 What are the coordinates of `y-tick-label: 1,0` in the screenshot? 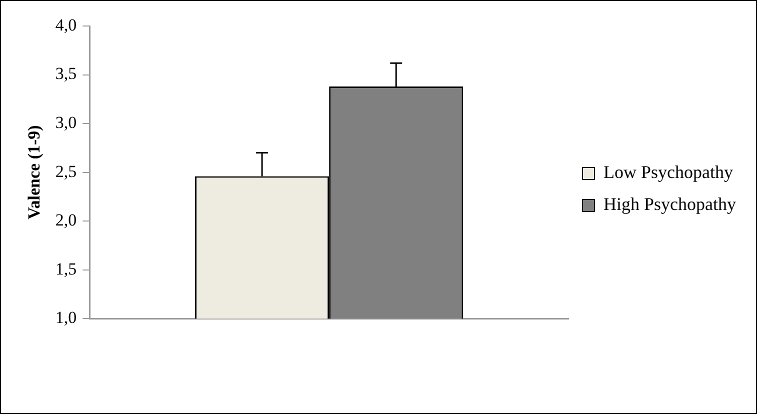 It's located at (66, 318).